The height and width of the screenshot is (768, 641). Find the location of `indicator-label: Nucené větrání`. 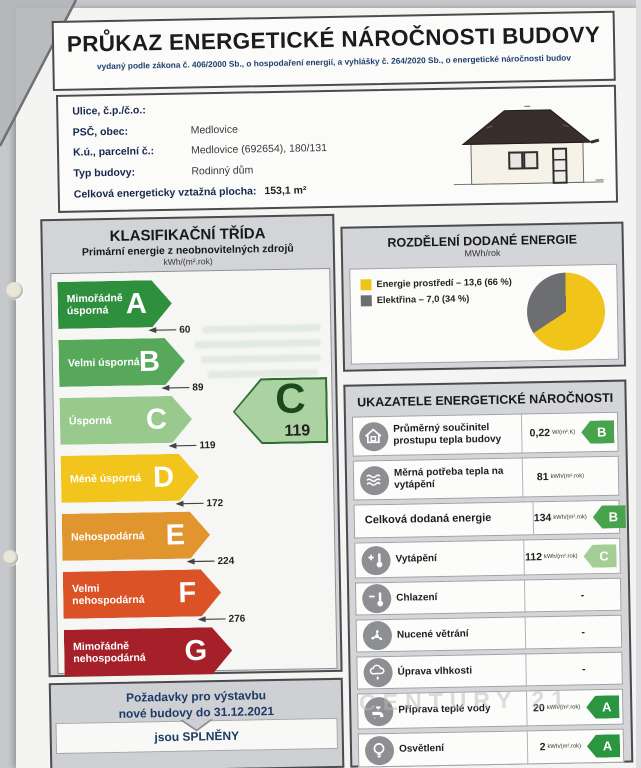

indicator-label: Nucené větrání is located at coordinates (432, 634).